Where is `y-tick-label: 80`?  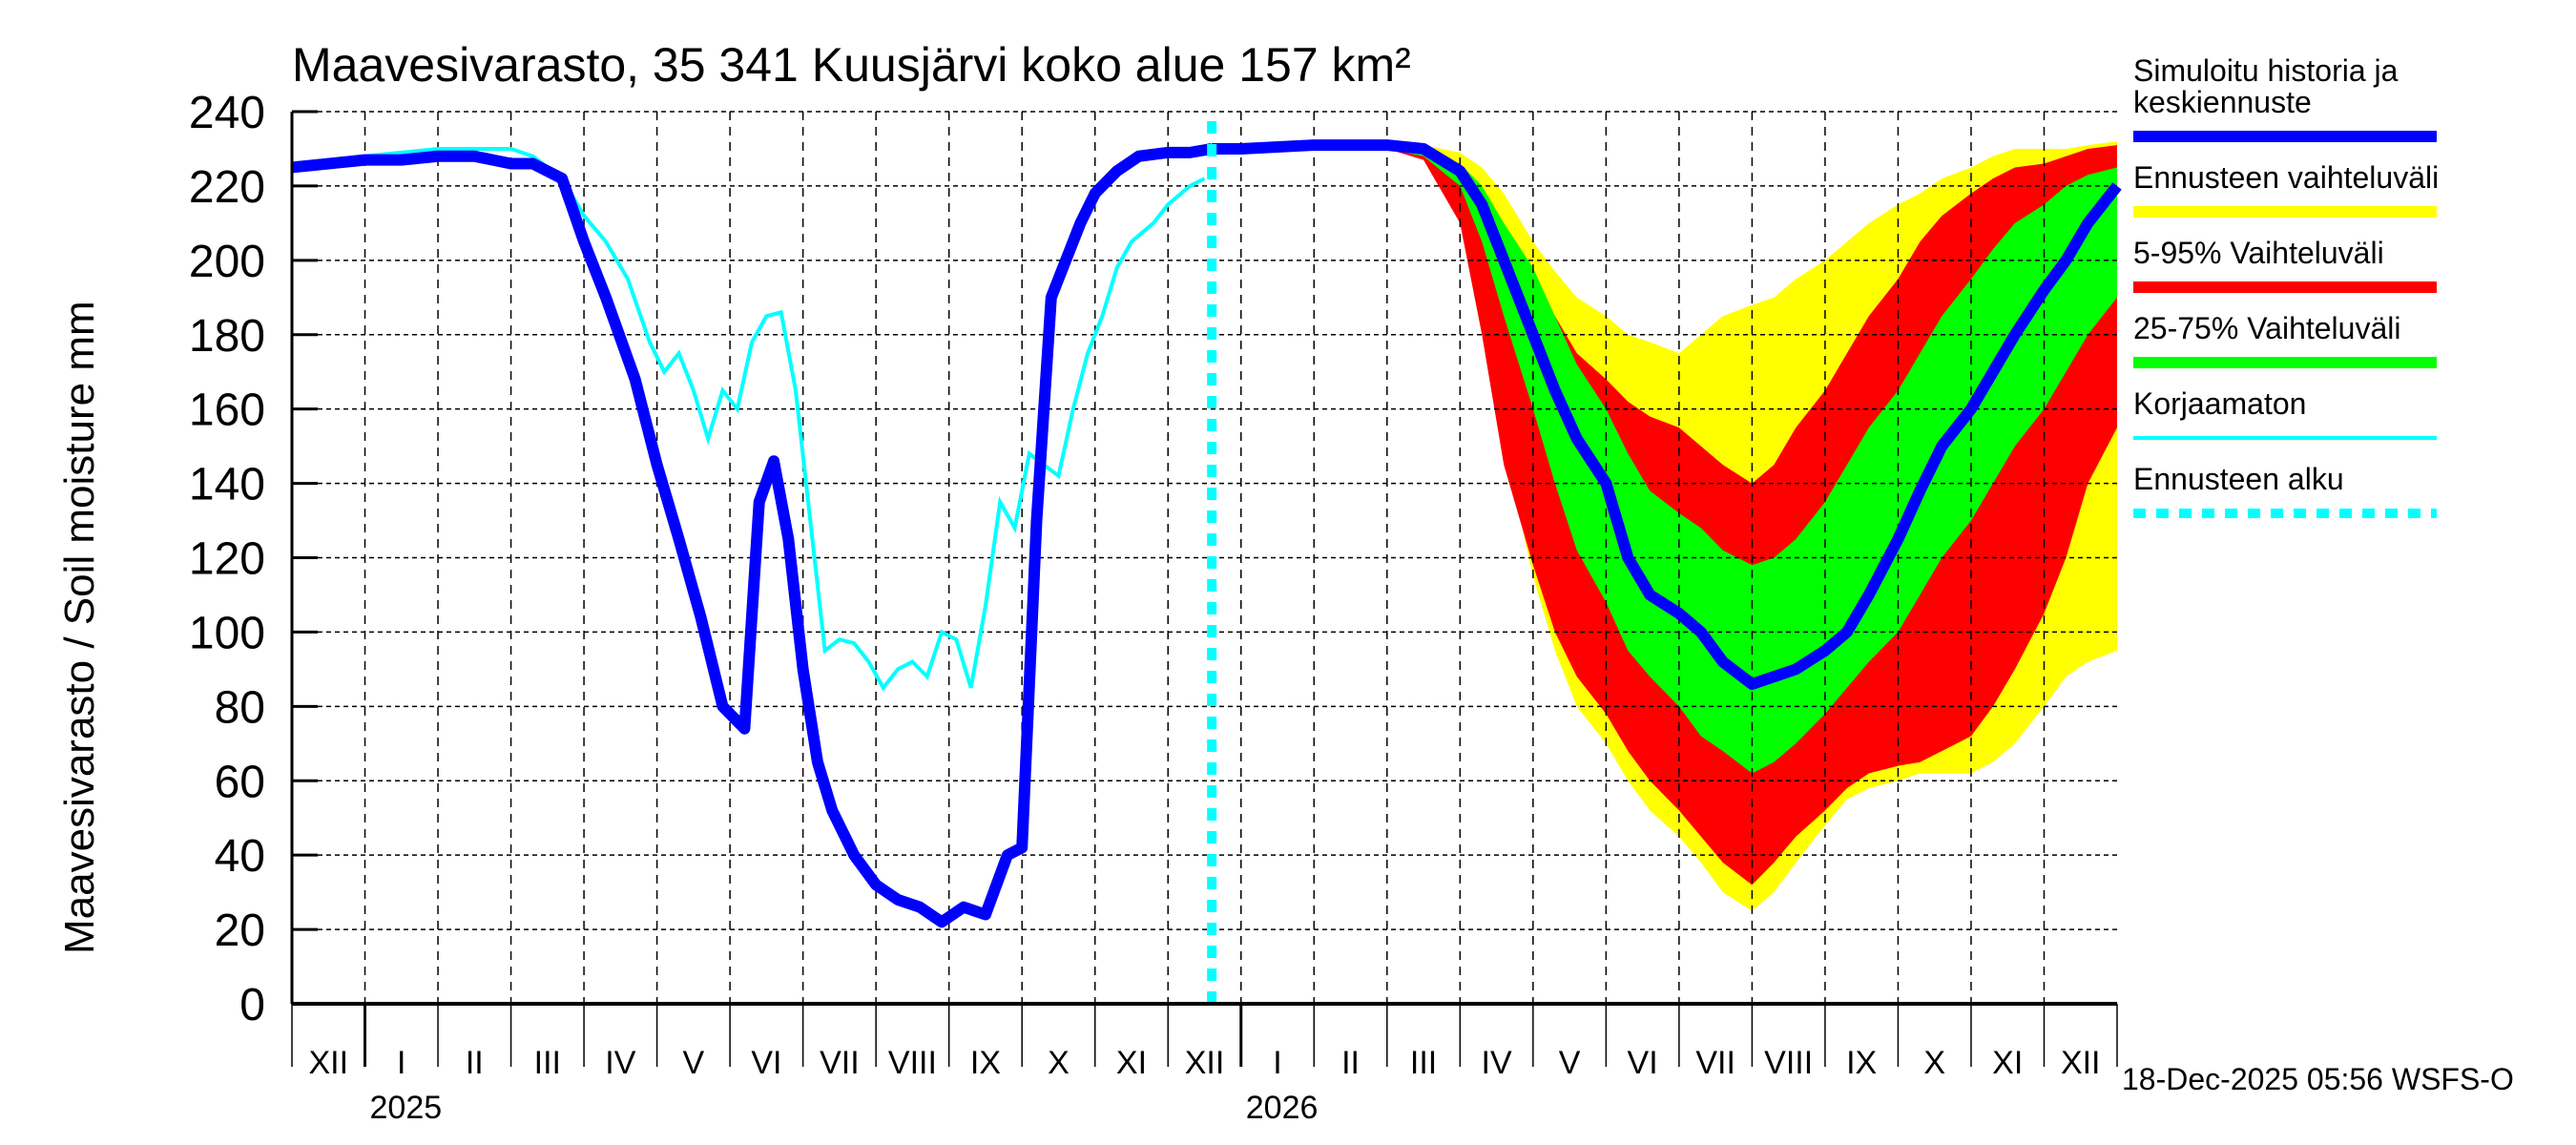 y-tick-label: 80 is located at coordinates (240, 707).